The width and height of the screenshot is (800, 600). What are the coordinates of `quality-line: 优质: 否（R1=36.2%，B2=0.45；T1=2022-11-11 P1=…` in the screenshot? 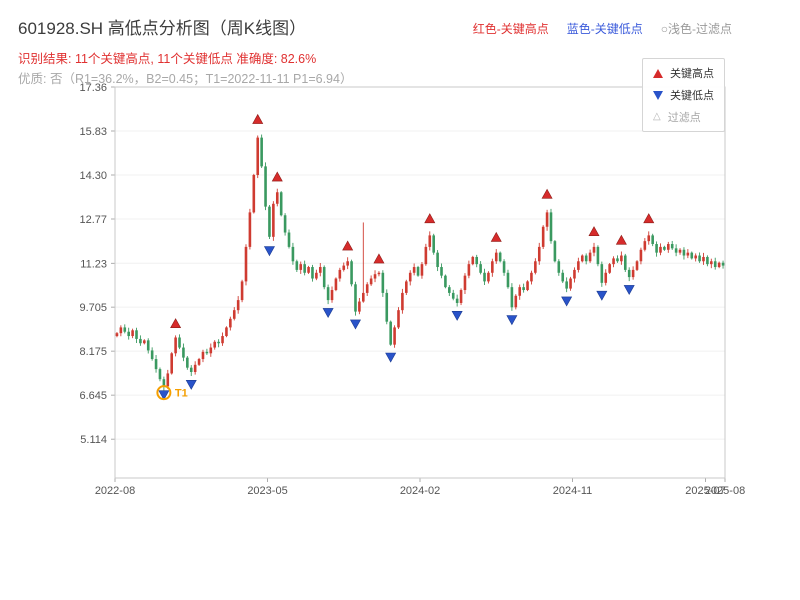 It's located at (185, 79).